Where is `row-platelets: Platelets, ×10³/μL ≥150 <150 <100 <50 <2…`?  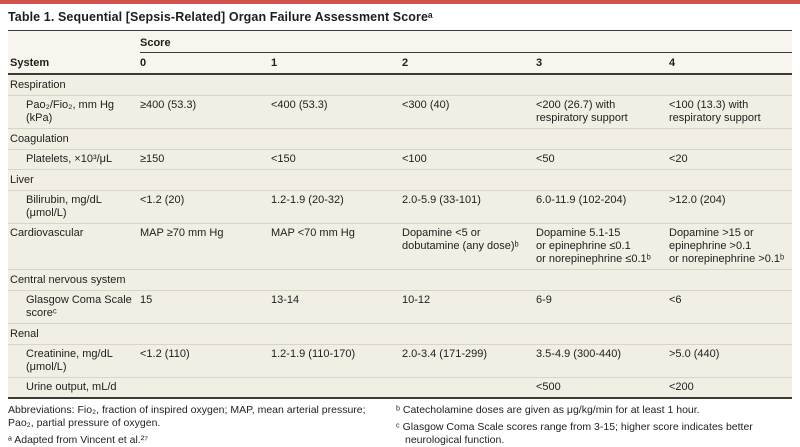 row-platelets: Platelets, ×10³/μL ≥150 <150 <100 <50 <2… is located at coordinates (400, 159).